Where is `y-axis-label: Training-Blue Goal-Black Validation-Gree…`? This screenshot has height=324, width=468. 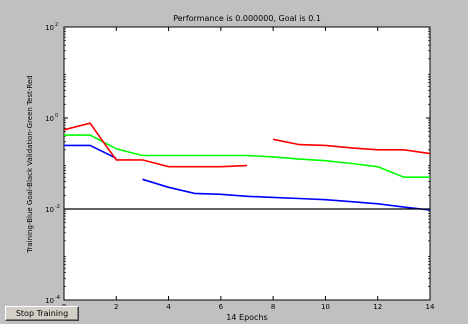
y-axis-label: Training-Blue Goal-Black Validation-Gree… is located at coordinates (30, 164).